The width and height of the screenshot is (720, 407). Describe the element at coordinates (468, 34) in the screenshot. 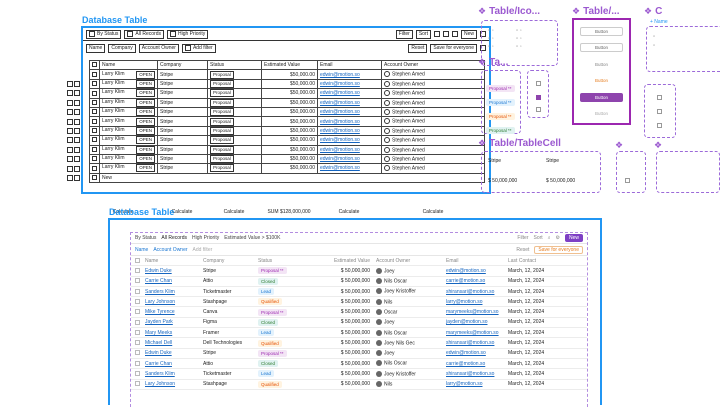

I see `new-button: New` at that location.